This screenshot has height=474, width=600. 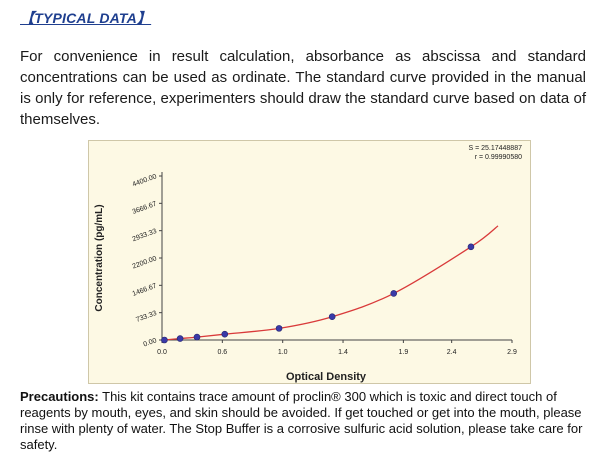 What do you see at coordinates (59, 396) in the screenshot?
I see `precautions-label: Precautions:` at bounding box center [59, 396].